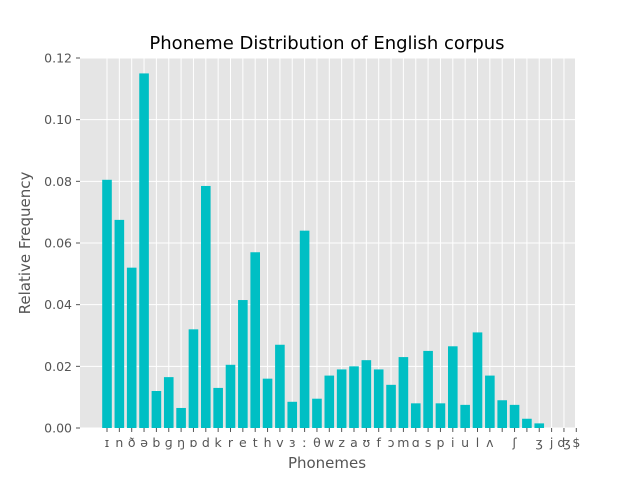  Describe the element at coordinates (58, 58) in the screenshot. I see `y-tick-label: 0.12` at that location.